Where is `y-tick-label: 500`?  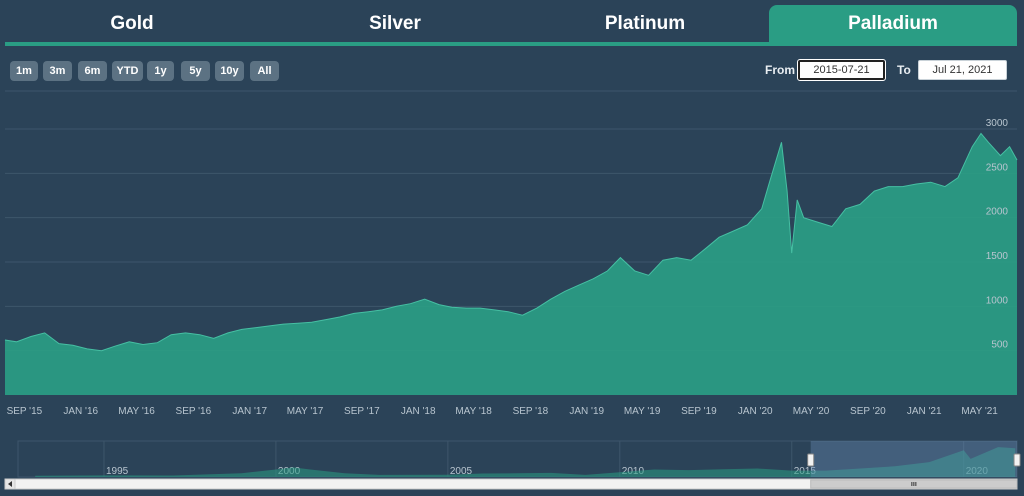 y-tick-label: 500 is located at coordinates (999, 345).